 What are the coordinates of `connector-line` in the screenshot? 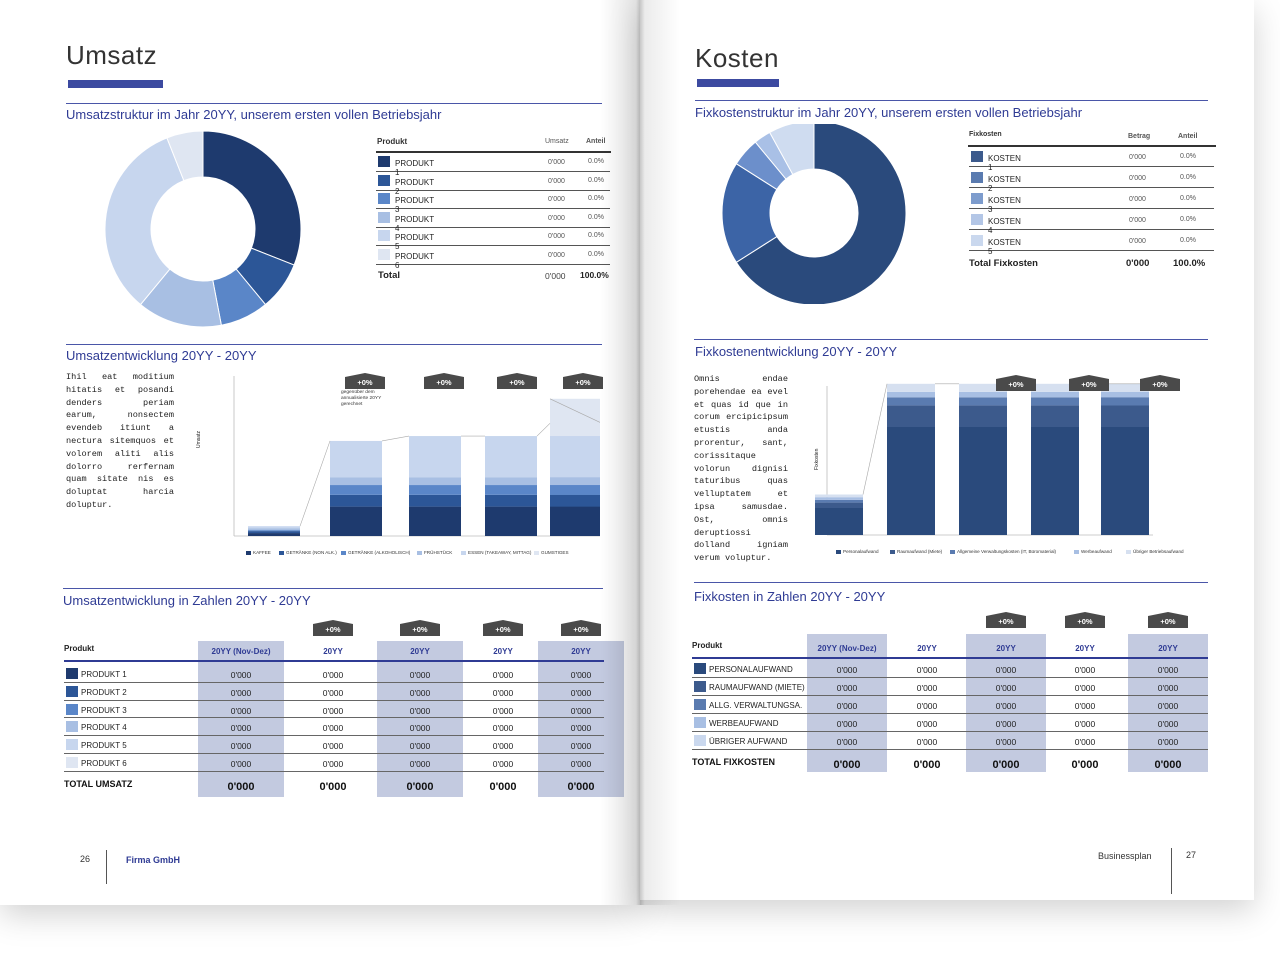 It's located at (315, 483).